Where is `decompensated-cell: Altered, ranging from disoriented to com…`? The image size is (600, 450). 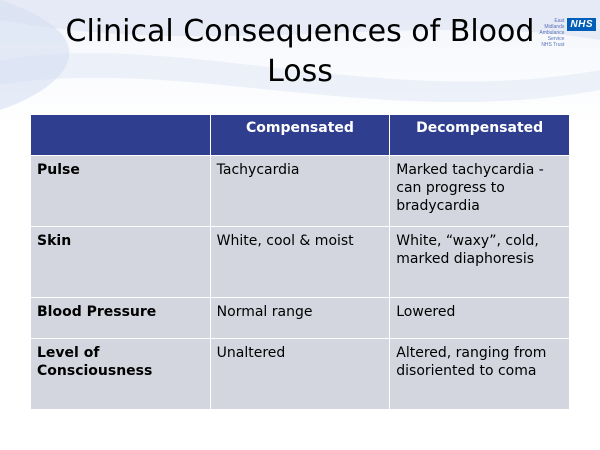
decompensated-cell: Altered, ranging from disoriented to com… is located at coordinates (479, 374).